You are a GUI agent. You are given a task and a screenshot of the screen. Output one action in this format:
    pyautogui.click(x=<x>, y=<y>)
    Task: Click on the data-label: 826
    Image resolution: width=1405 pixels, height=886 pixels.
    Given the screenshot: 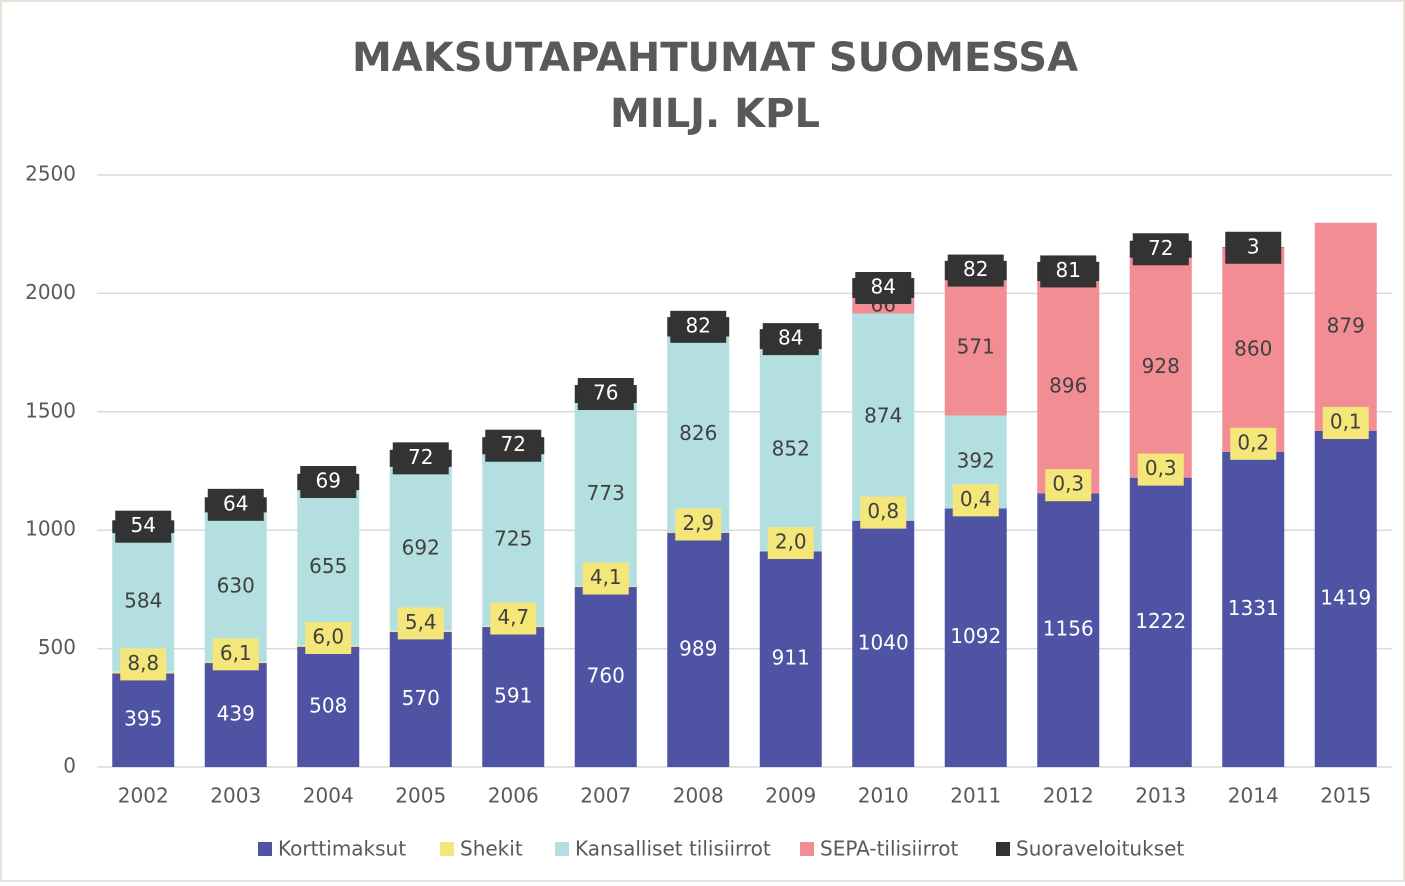 What is the action you would take?
    pyautogui.click(x=698, y=433)
    